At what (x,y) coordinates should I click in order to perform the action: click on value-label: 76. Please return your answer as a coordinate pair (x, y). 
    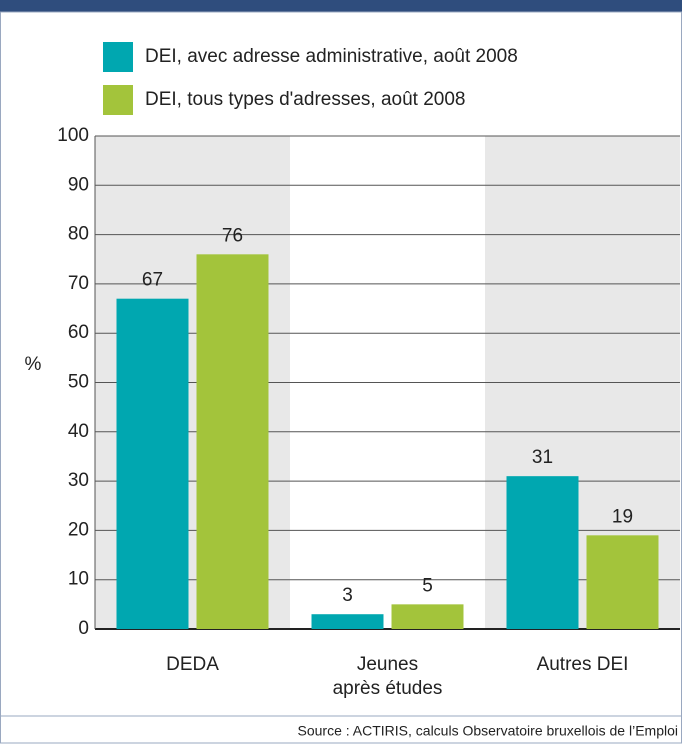
    Looking at the image, I should click on (232, 235).